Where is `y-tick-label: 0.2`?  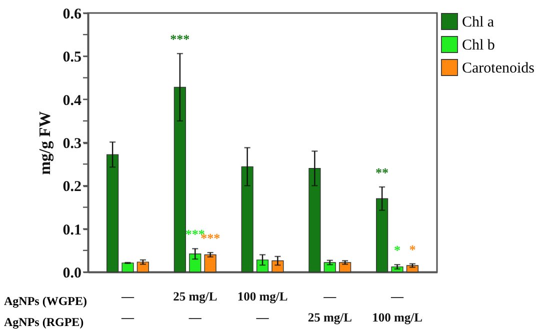
y-tick-label: 0.2 is located at coordinates (72, 187).